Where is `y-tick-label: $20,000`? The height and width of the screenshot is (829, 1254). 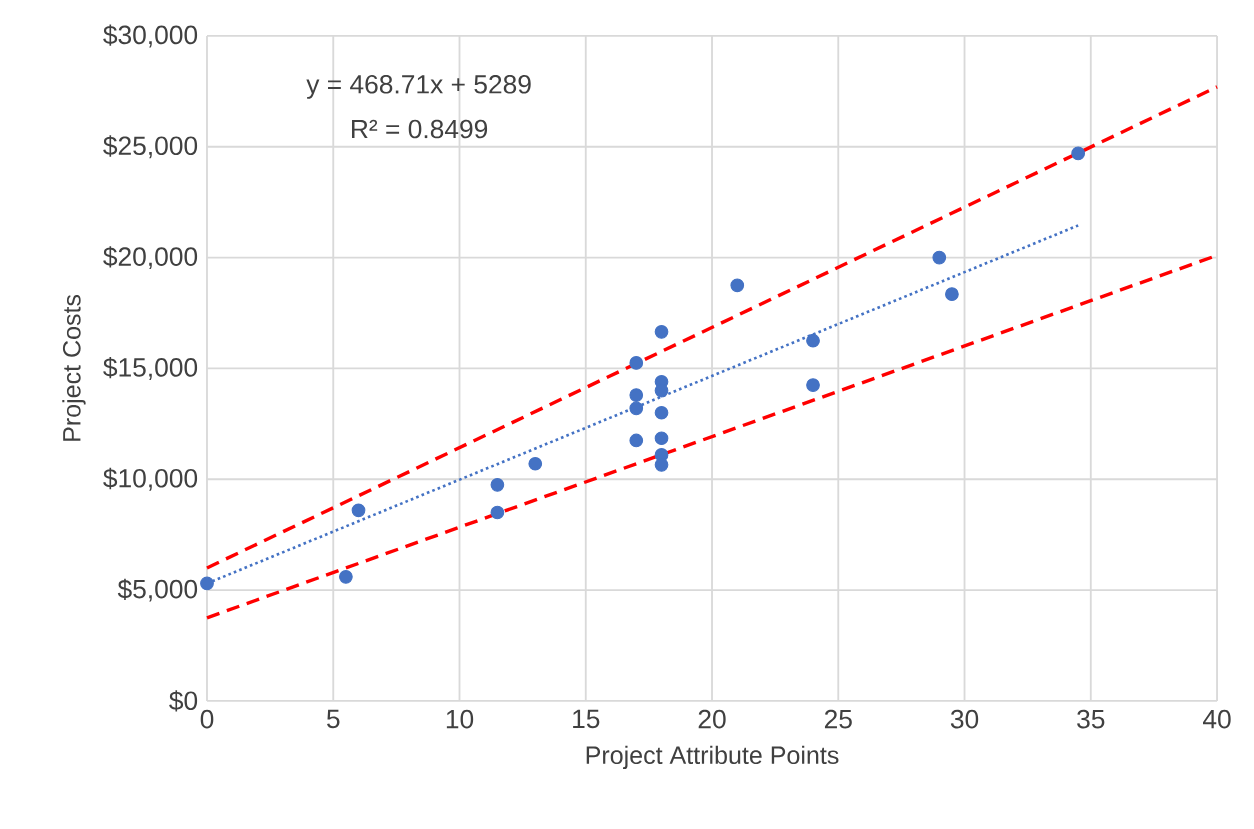
y-tick-label: $20,000 is located at coordinates (150, 258).